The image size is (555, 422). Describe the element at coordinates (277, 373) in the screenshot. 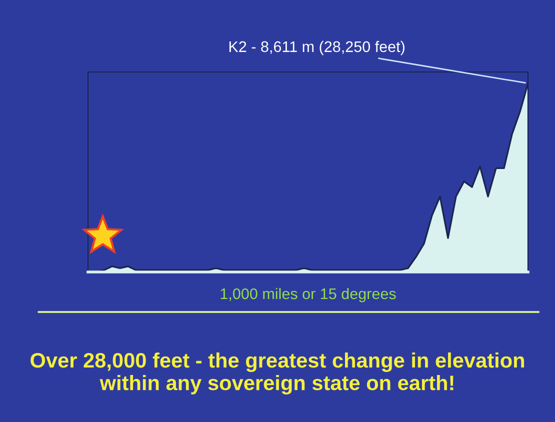

I see `text: Over 28,000 feet - the greatest change in elevation within any sovereign state on earth!` at that location.